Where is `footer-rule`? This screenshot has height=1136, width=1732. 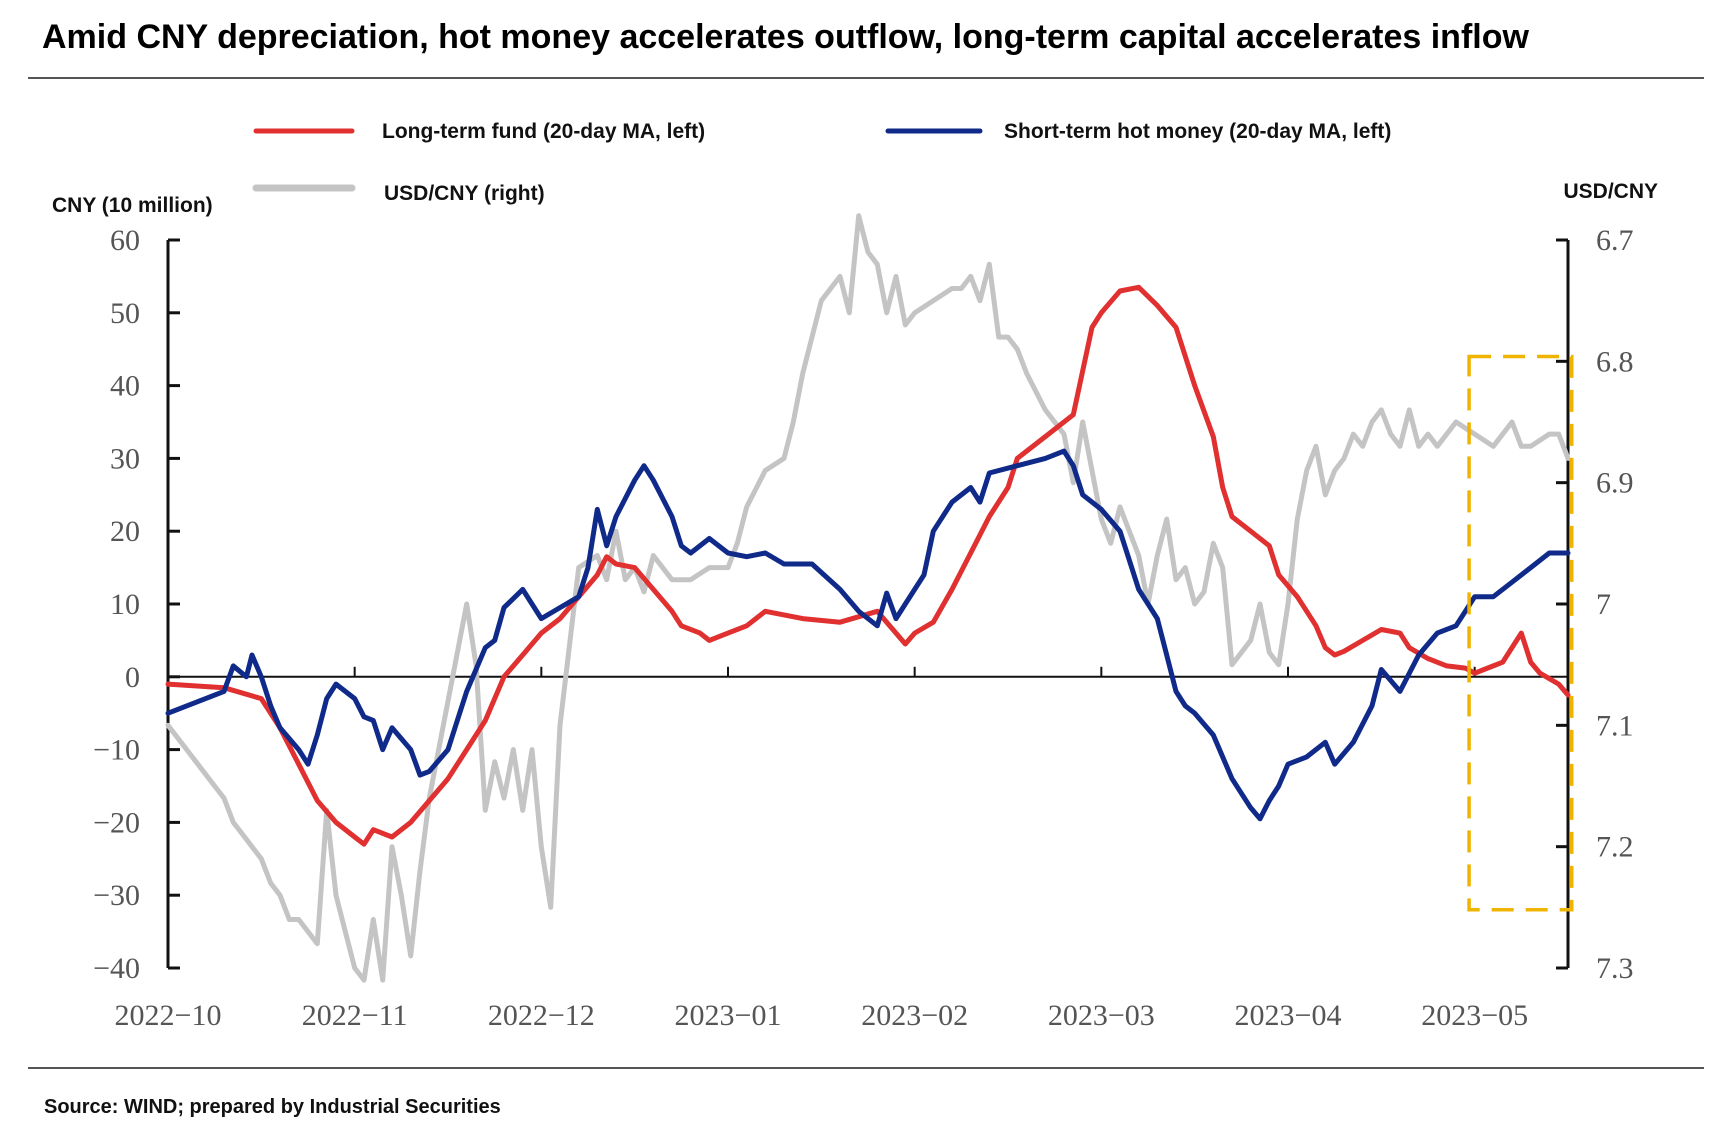 footer-rule is located at coordinates (866, 1068).